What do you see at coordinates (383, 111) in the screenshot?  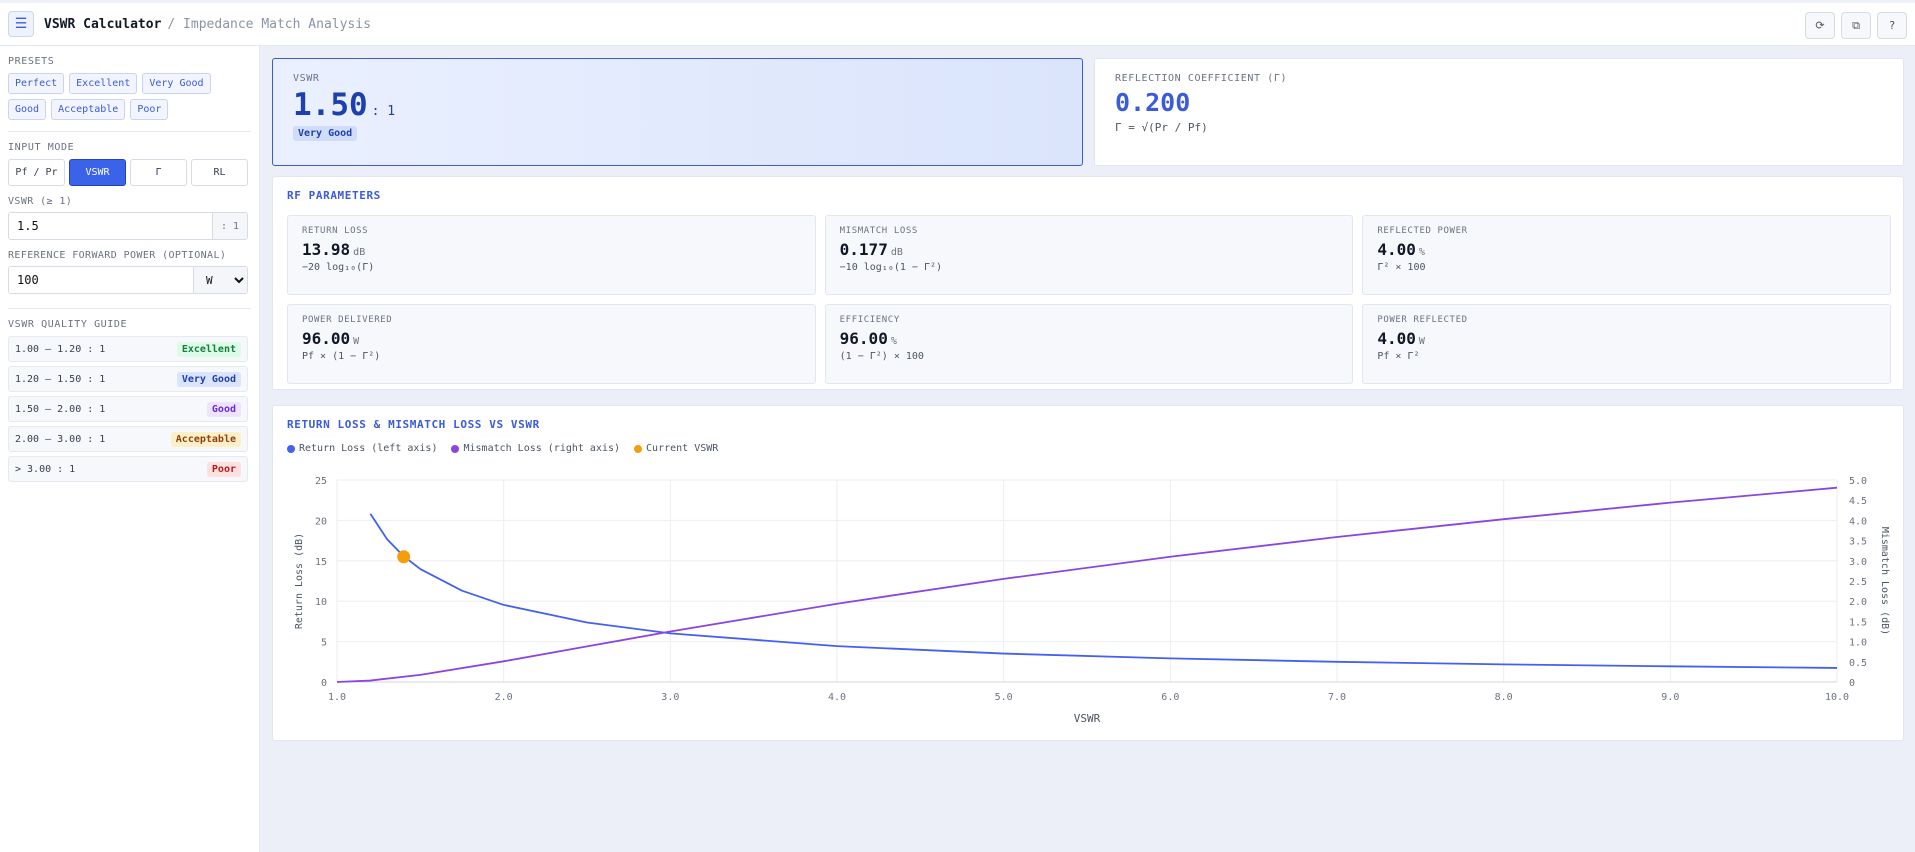 I see `vswr-unit: : 1` at bounding box center [383, 111].